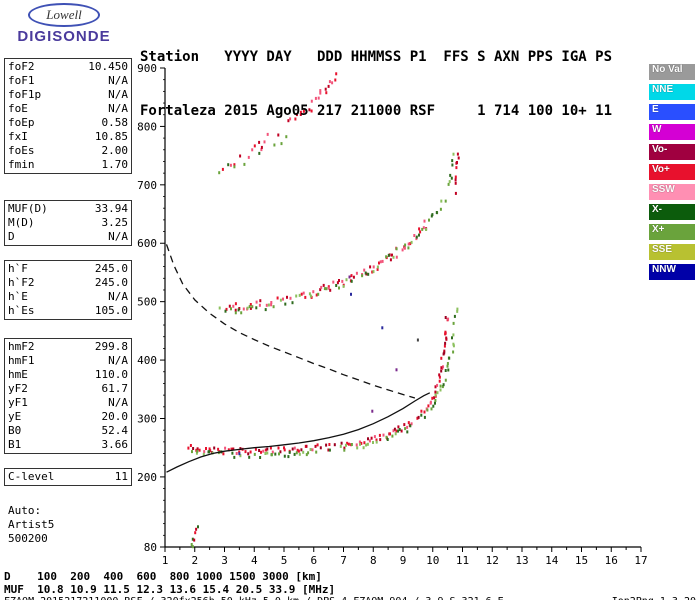  Describe the element at coordinates (147, 185) in the screenshot. I see `axis-tick-label: 700` at that location.